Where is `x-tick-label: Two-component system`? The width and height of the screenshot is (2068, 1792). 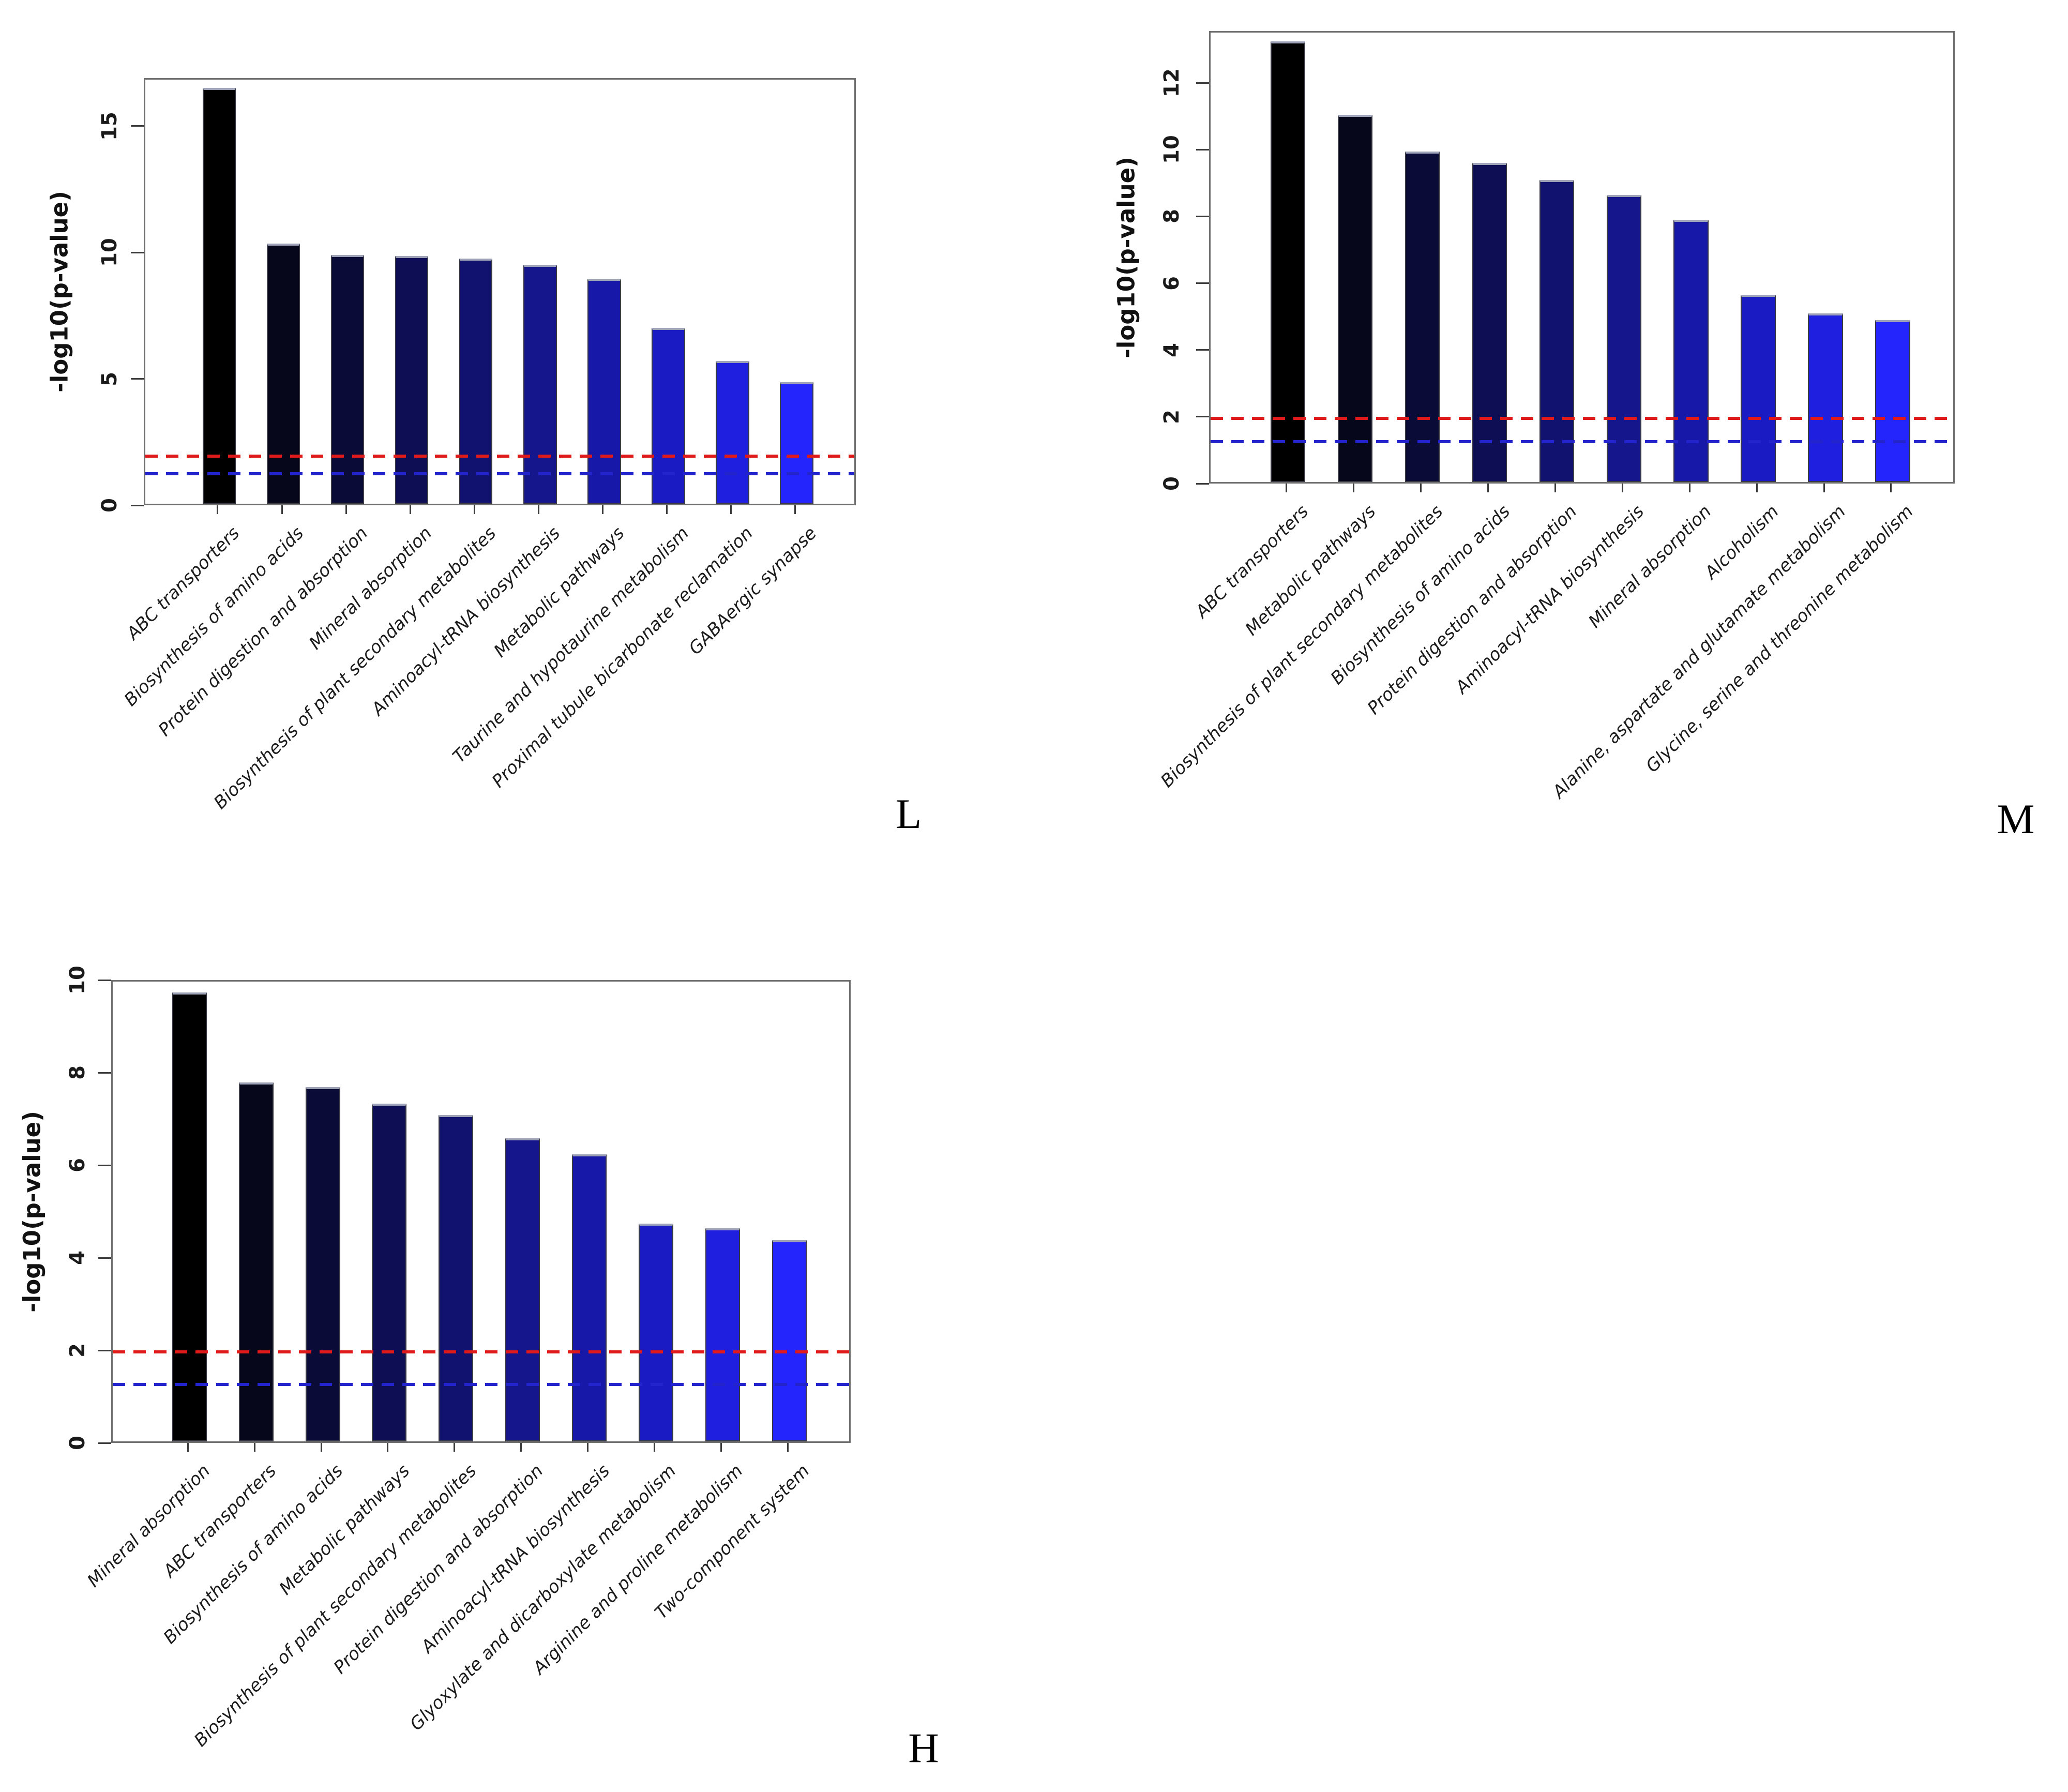 x-tick-label: Two-component system is located at coordinates (733, 1541).